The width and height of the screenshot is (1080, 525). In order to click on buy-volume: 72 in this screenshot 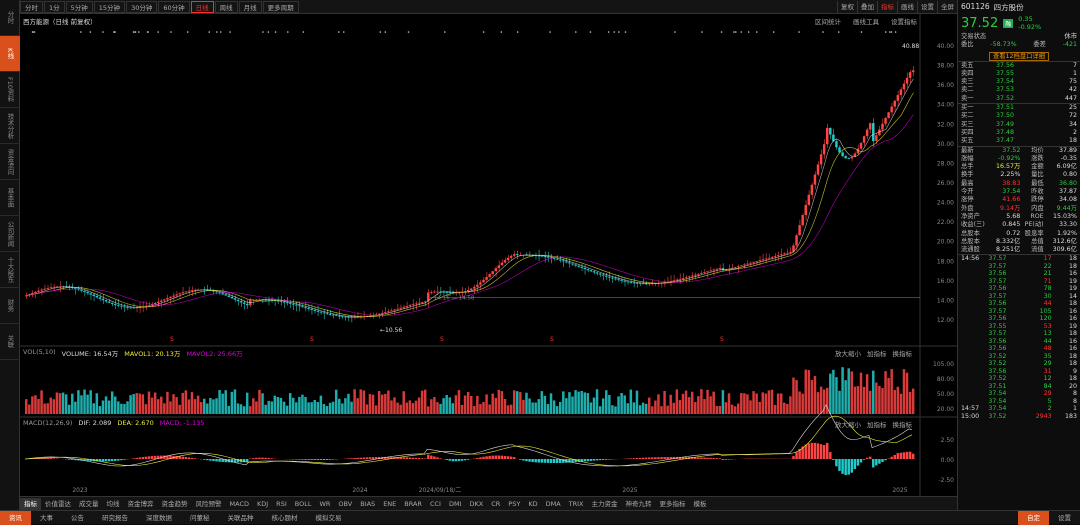, I will do `click(1062, 116)`.